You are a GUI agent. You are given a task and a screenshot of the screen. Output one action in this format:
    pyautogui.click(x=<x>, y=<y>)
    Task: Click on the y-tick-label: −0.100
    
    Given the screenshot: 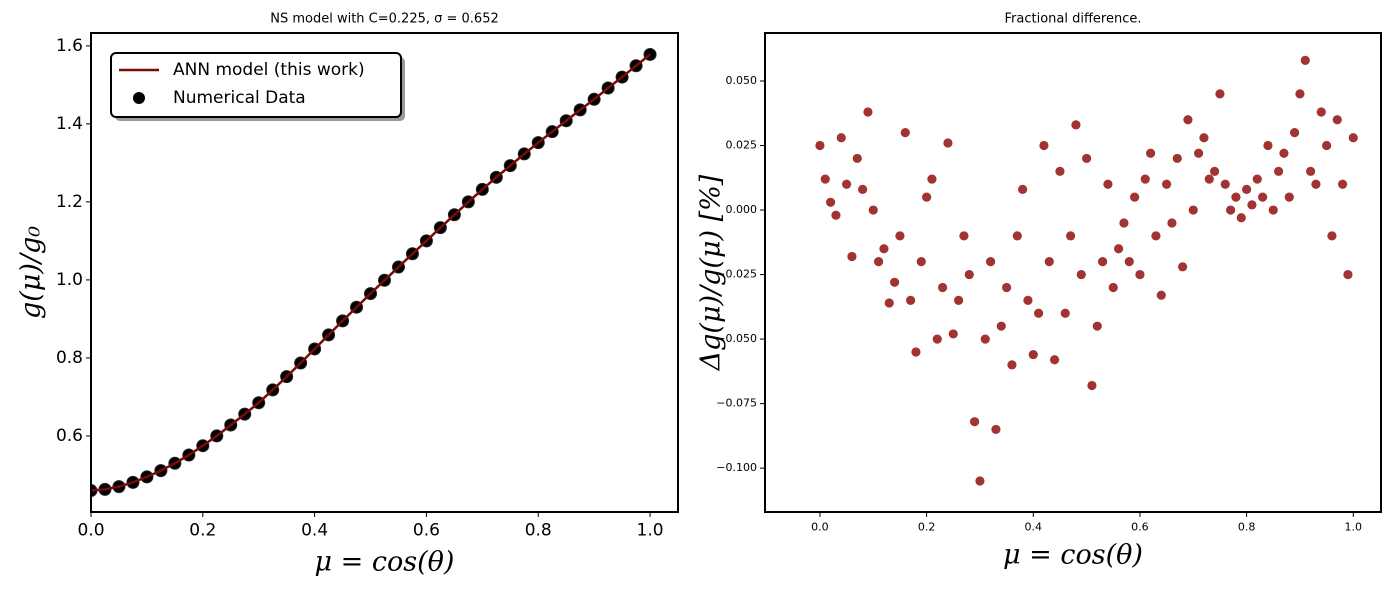 What is the action you would take?
    pyautogui.click(x=736, y=467)
    